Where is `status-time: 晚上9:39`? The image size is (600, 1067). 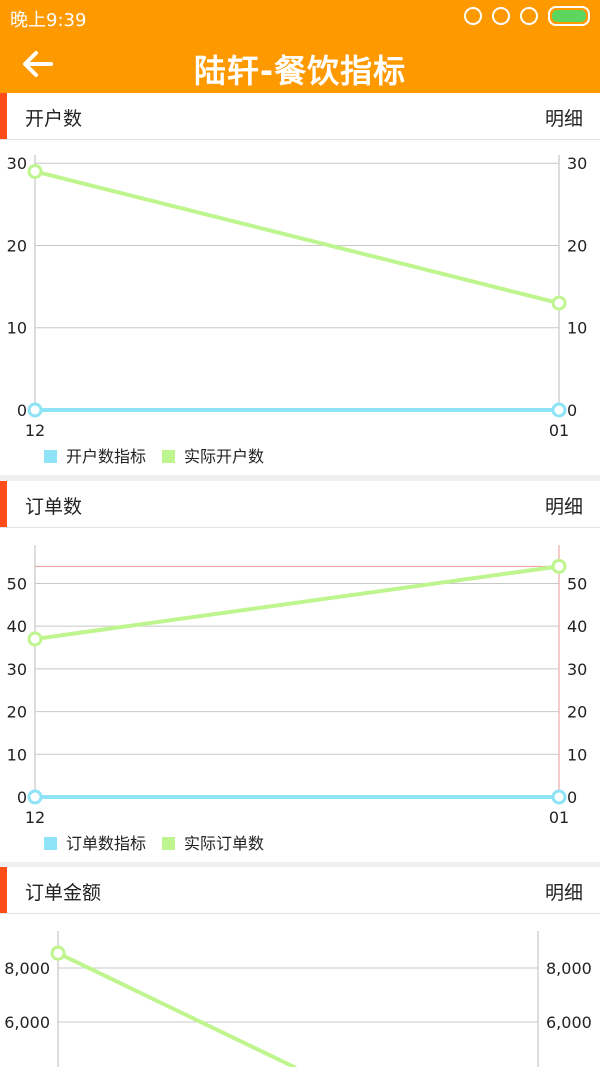
status-time: 晚上9:39 is located at coordinates (48, 20).